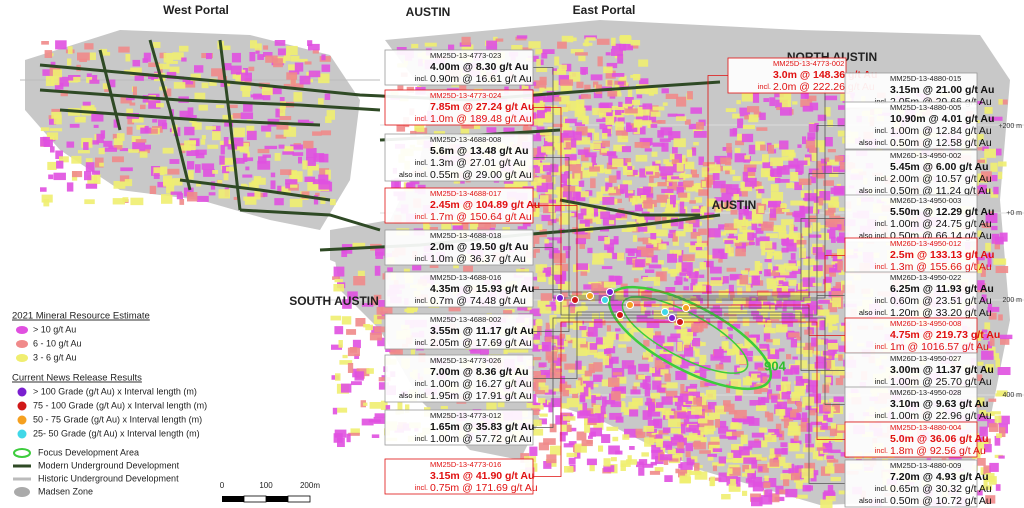  What do you see at coordinates (881, 488) in the screenshot?
I see `callout-prefix: incl.` at bounding box center [881, 488].